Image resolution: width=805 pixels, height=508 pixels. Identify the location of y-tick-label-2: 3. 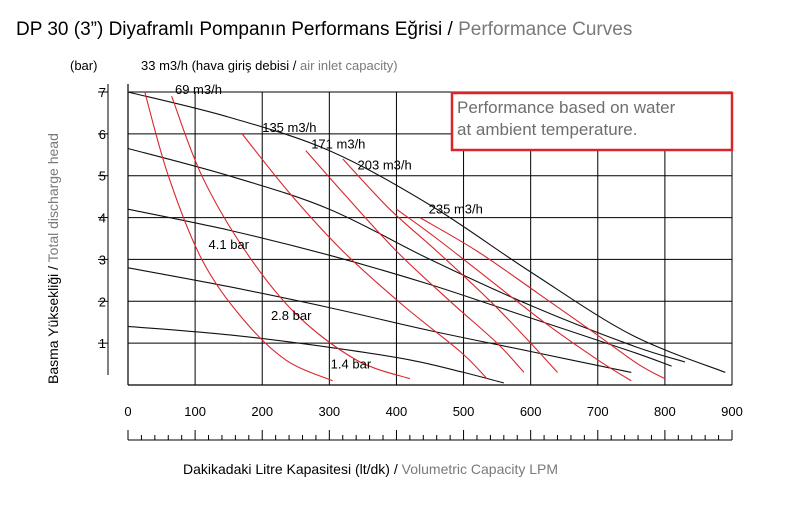
(102, 259).